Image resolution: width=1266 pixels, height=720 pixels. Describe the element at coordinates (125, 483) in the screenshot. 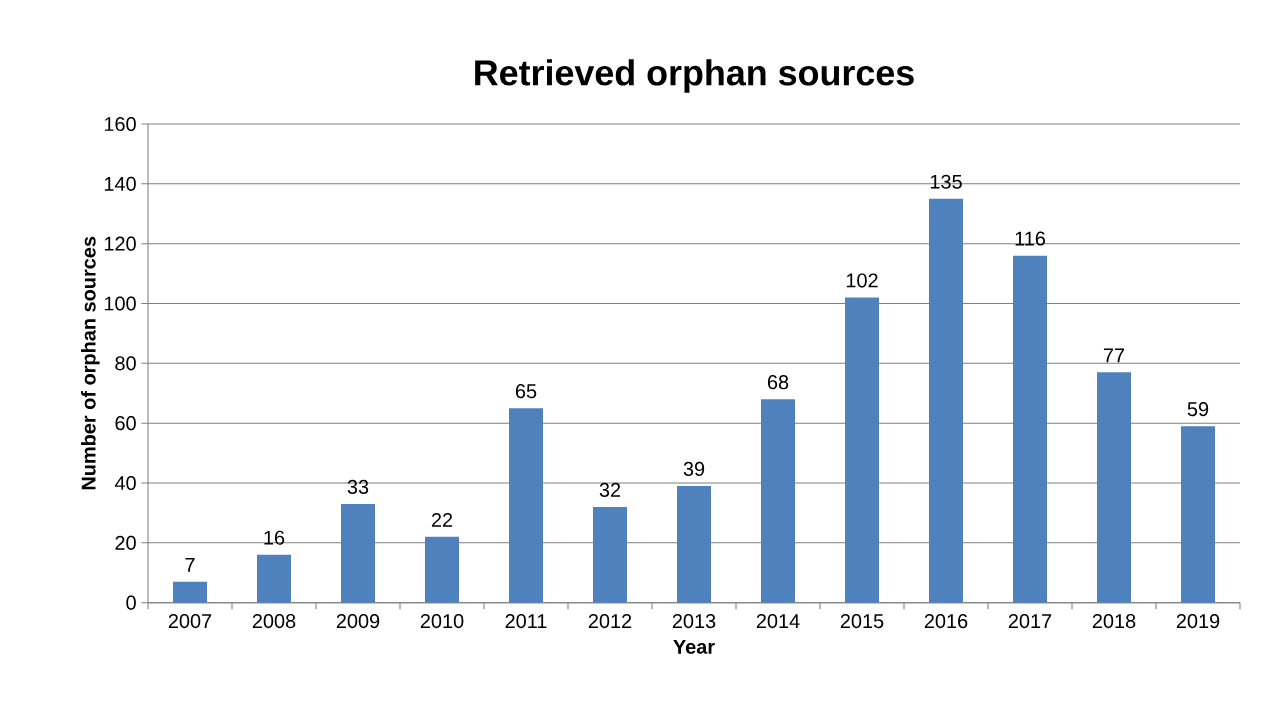

I see `y-tick-label: 40` at that location.